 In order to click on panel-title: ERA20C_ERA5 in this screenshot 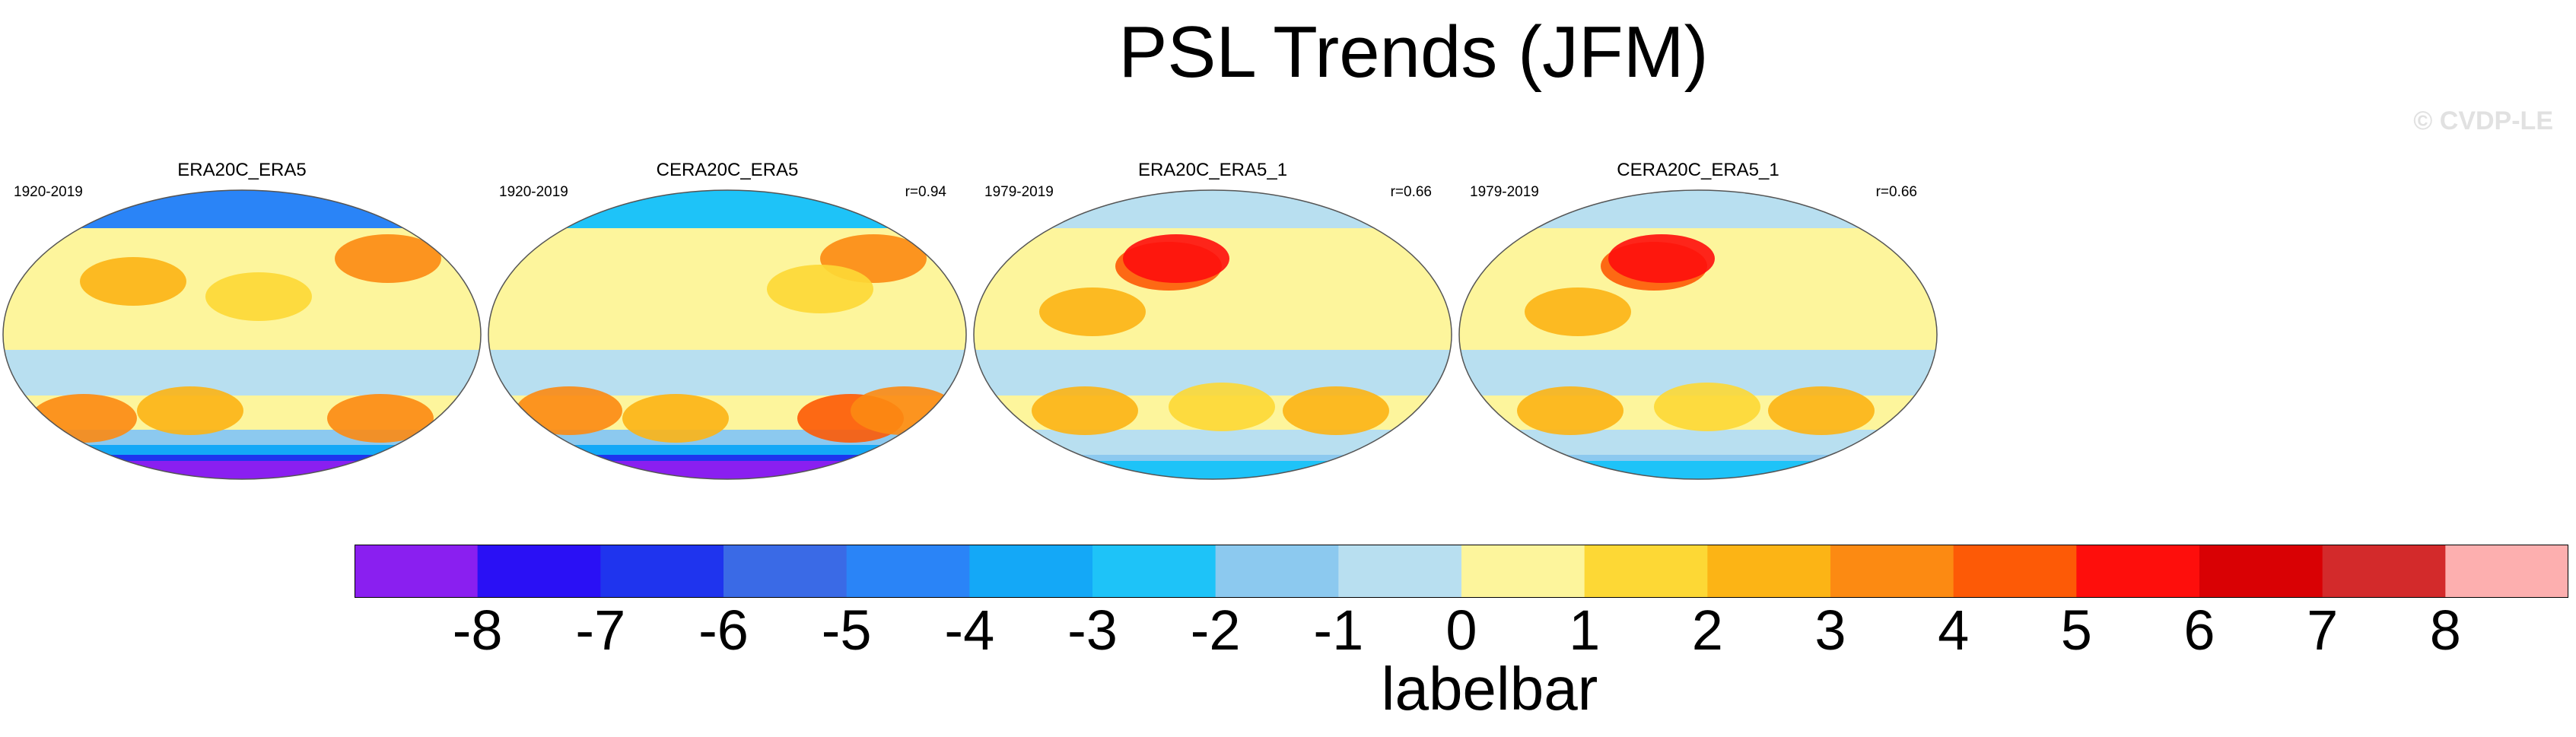, I will do `click(242, 170)`.